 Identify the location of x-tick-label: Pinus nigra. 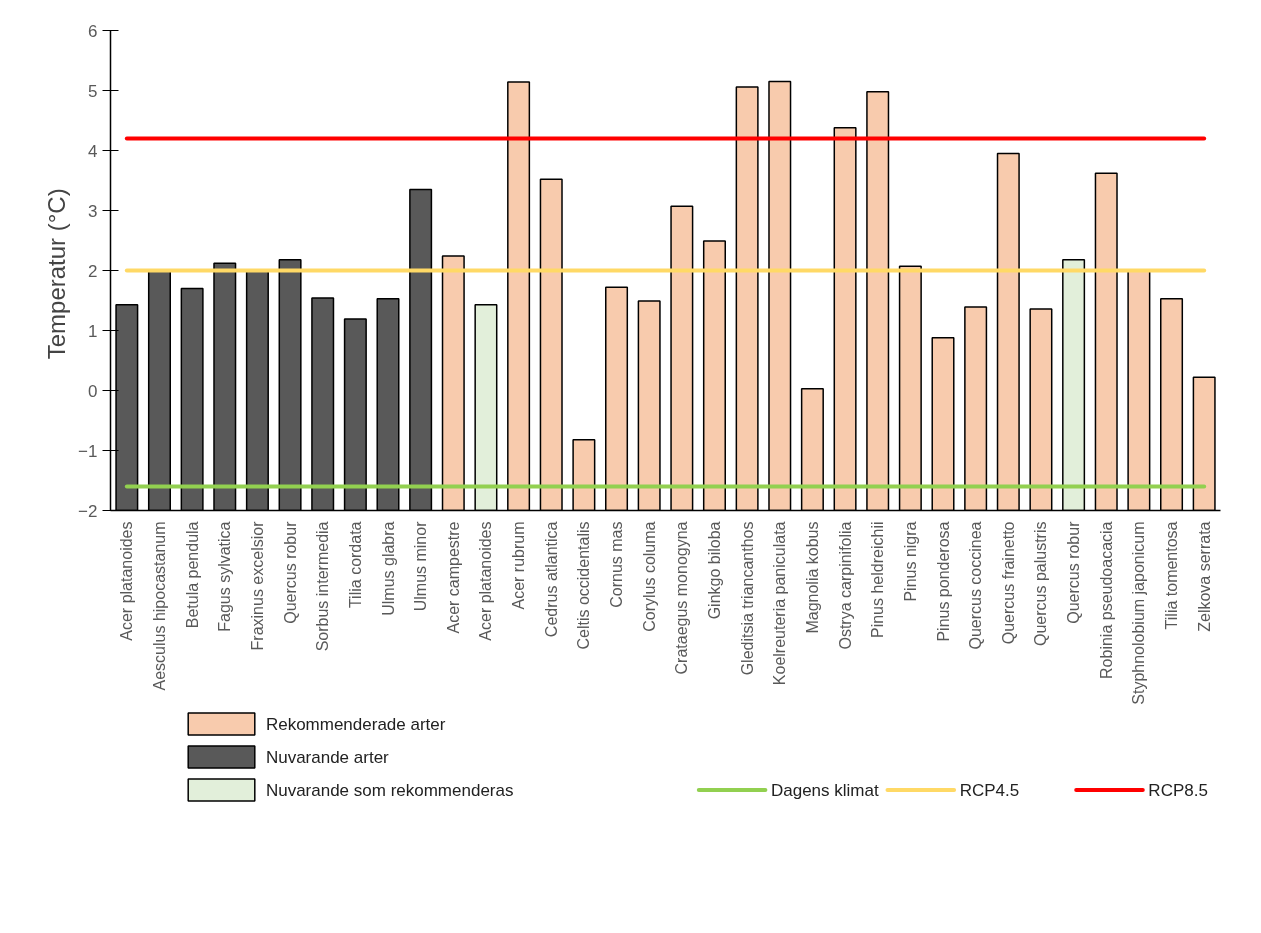
(910, 561).